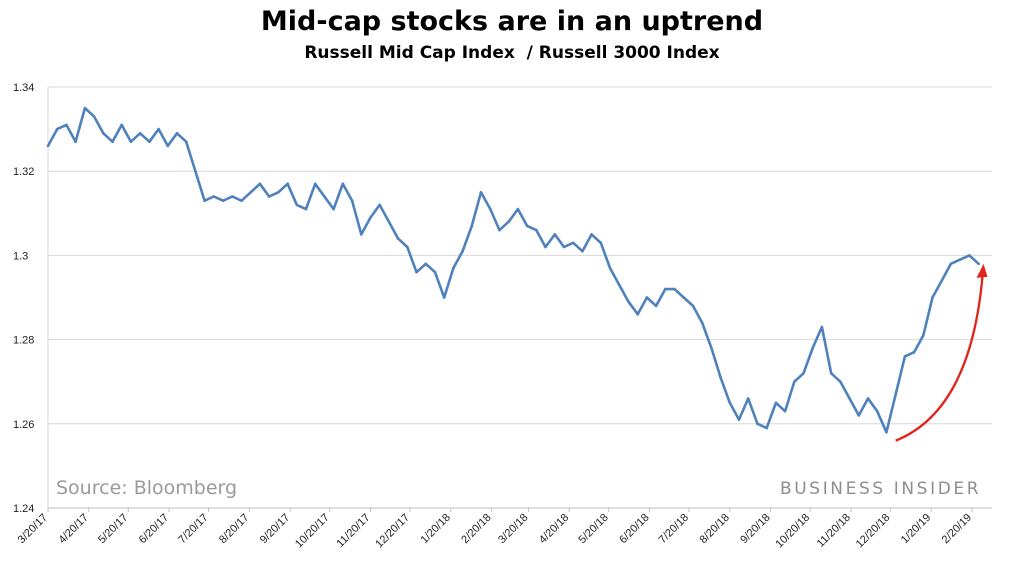 This screenshot has width=1024, height=565. What do you see at coordinates (435, 529) in the screenshot?
I see `x-tick-label: 1/20/18` at bounding box center [435, 529].